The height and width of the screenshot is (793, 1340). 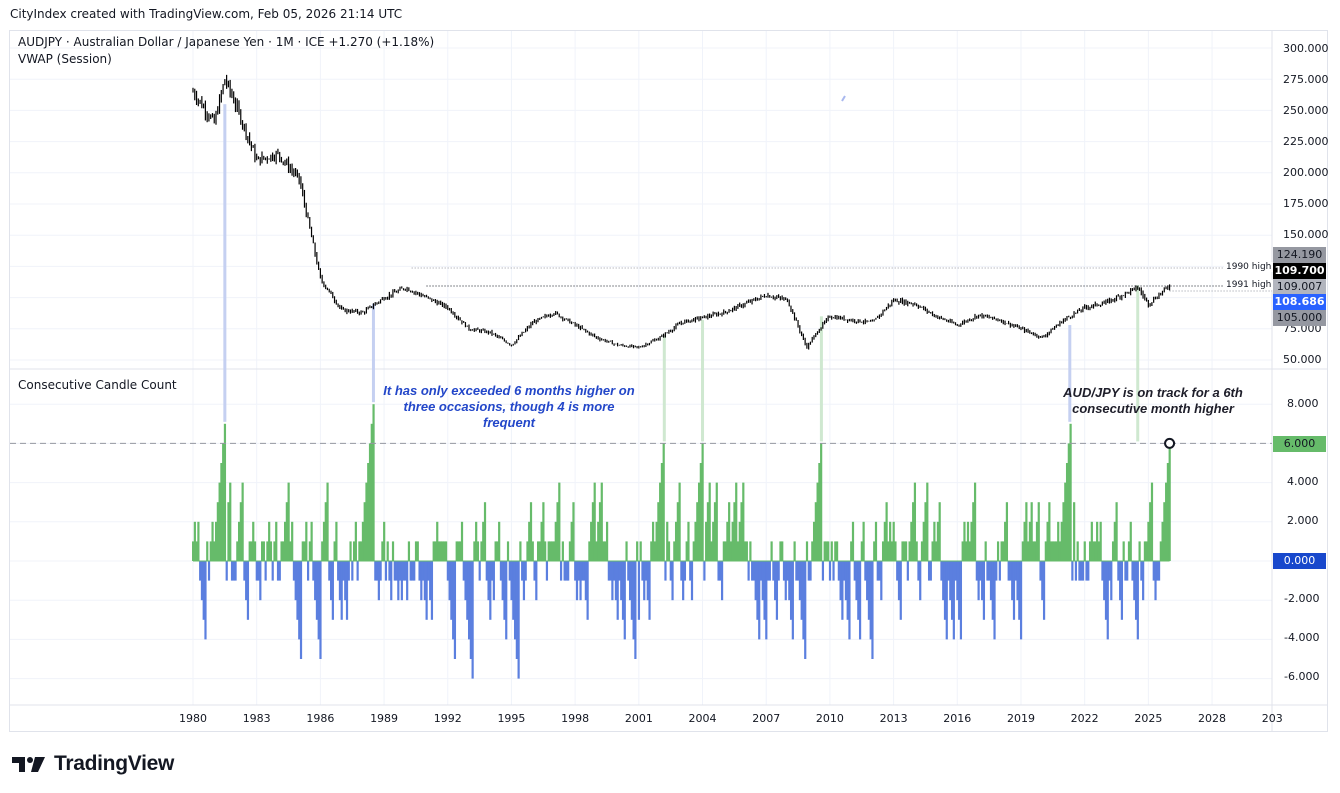 What do you see at coordinates (1170, 443) in the screenshot?
I see `current-value-marker` at bounding box center [1170, 443].